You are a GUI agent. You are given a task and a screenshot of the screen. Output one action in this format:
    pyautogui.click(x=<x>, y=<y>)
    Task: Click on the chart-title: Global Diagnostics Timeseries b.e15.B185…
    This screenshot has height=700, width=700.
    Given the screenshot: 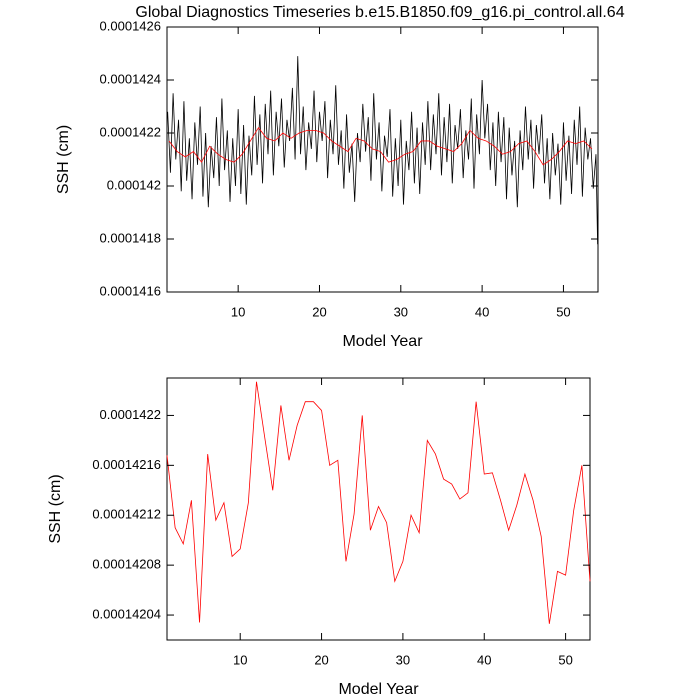 What is the action you would take?
    pyautogui.click(x=379, y=12)
    